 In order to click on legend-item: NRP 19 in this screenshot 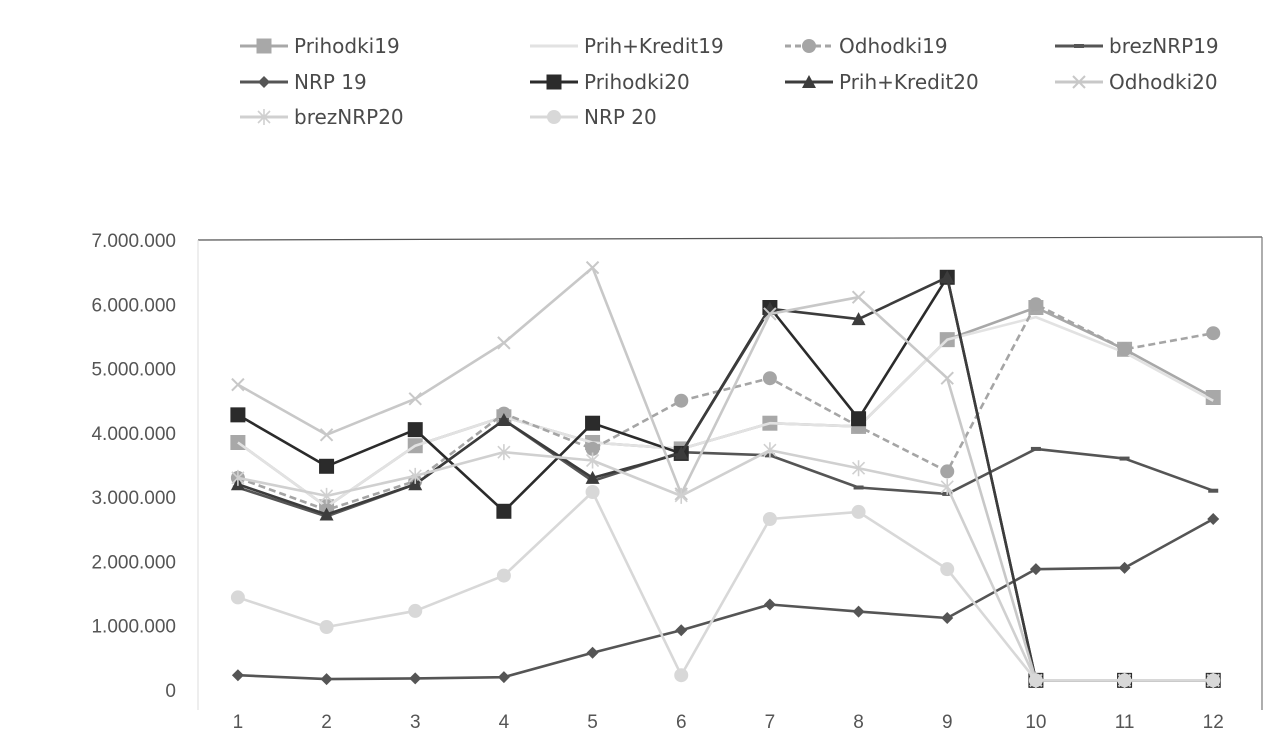, I will do `click(303, 82)`.